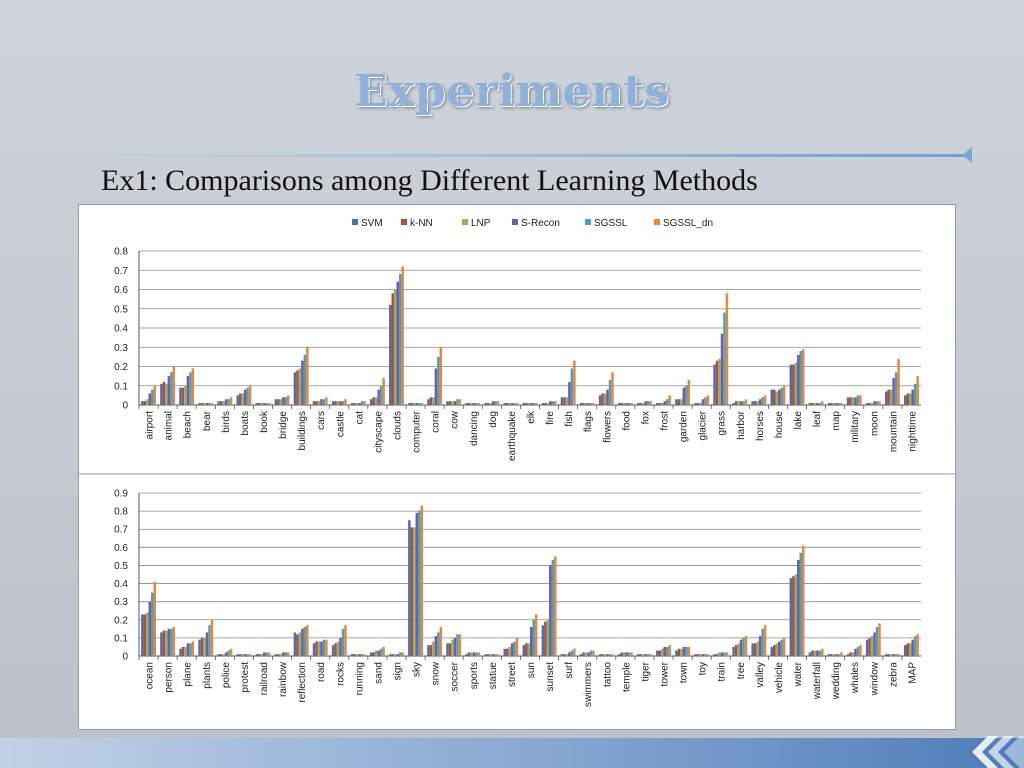 The width and height of the screenshot is (1024, 768). What do you see at coordinates (417, 669) in the screenshot?
I see `x-tick-label: sky` at bounding box center [417, 669].